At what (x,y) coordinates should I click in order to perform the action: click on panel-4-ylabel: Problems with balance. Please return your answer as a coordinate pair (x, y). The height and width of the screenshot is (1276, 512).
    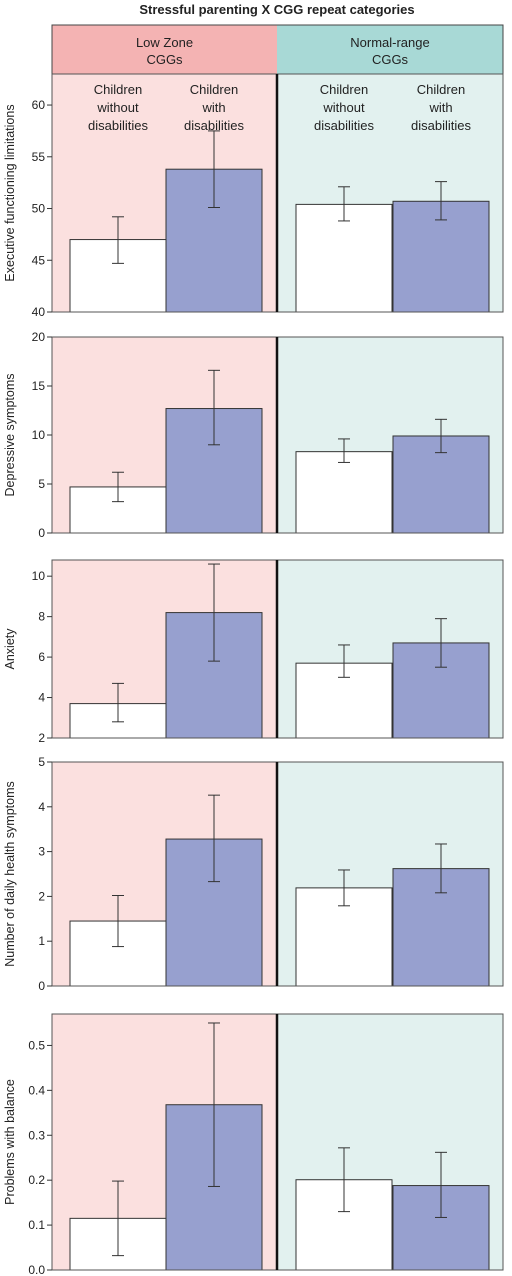
    Looking at the image, I should click on (10, 1142).